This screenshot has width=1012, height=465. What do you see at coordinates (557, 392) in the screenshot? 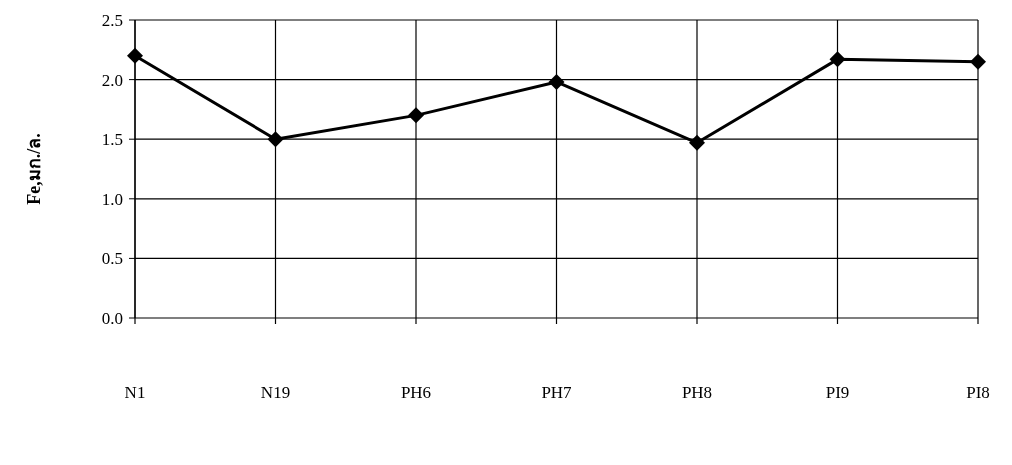
I see `x-tick-label: PH7` at bounding box center [557, 392].